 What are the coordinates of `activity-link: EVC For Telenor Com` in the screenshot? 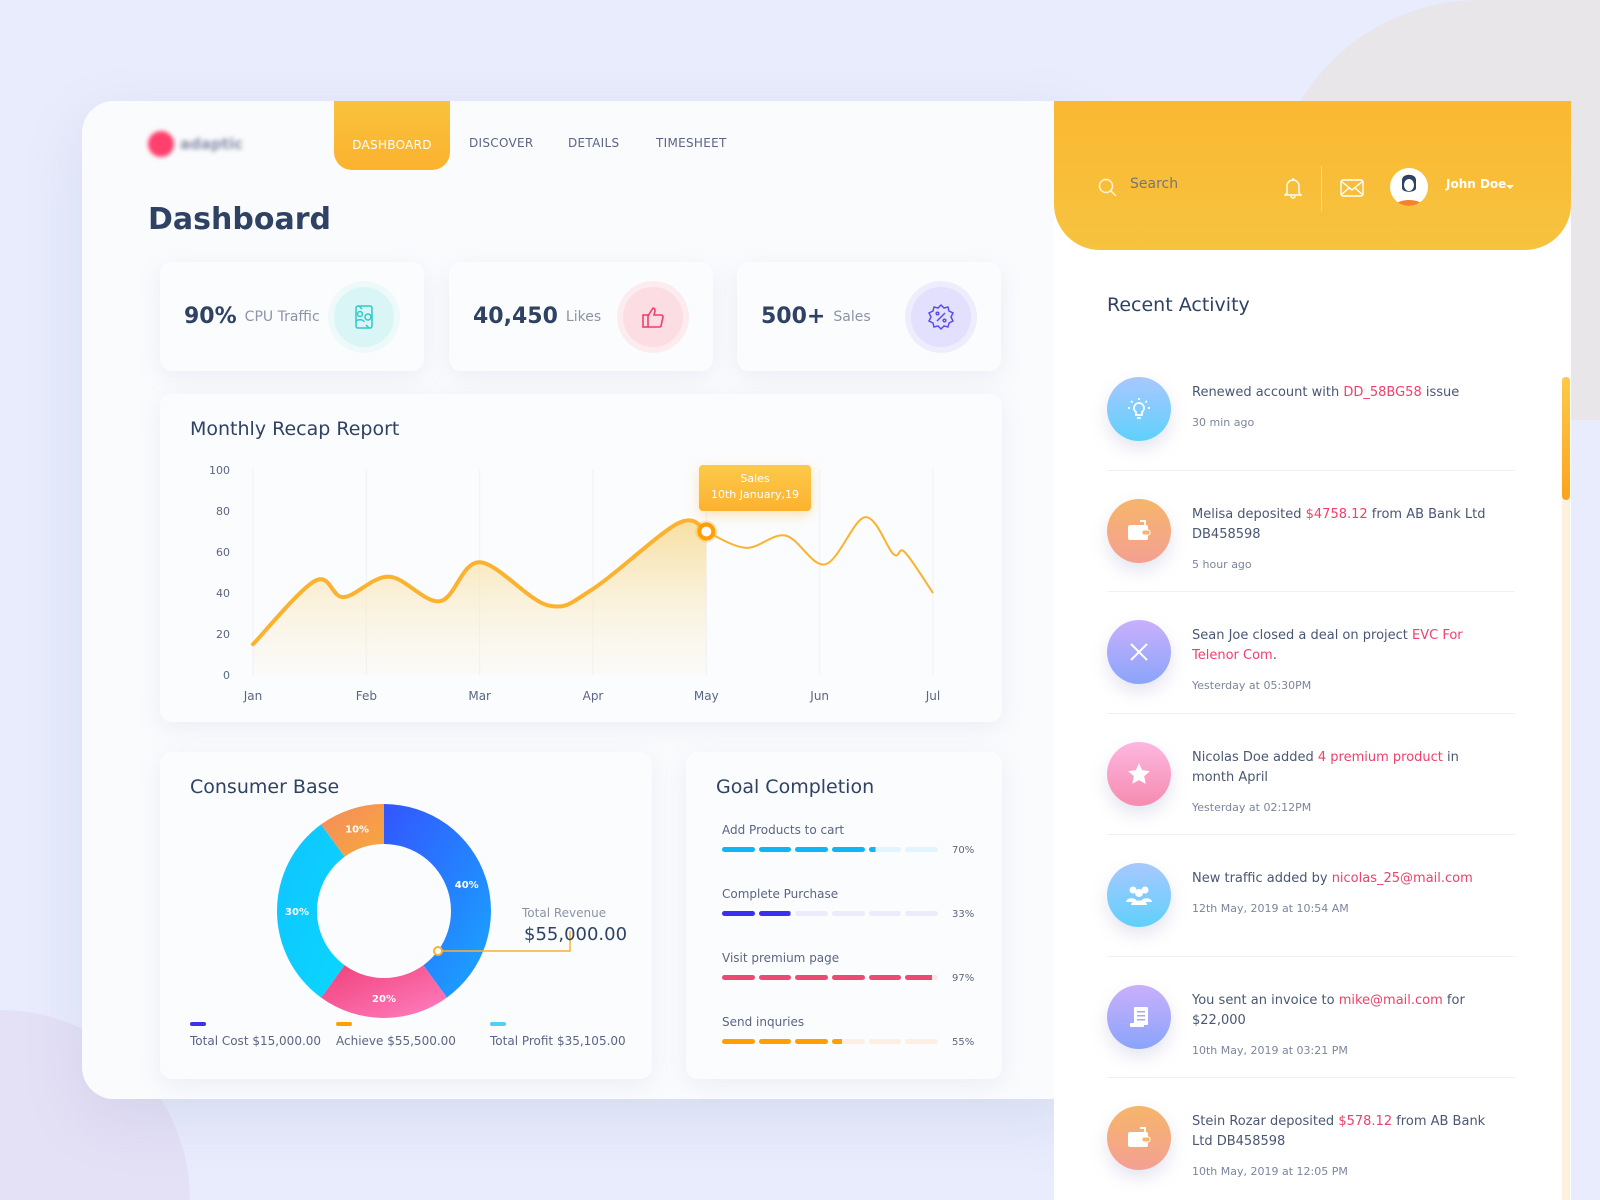 It's located at (1327, 645).